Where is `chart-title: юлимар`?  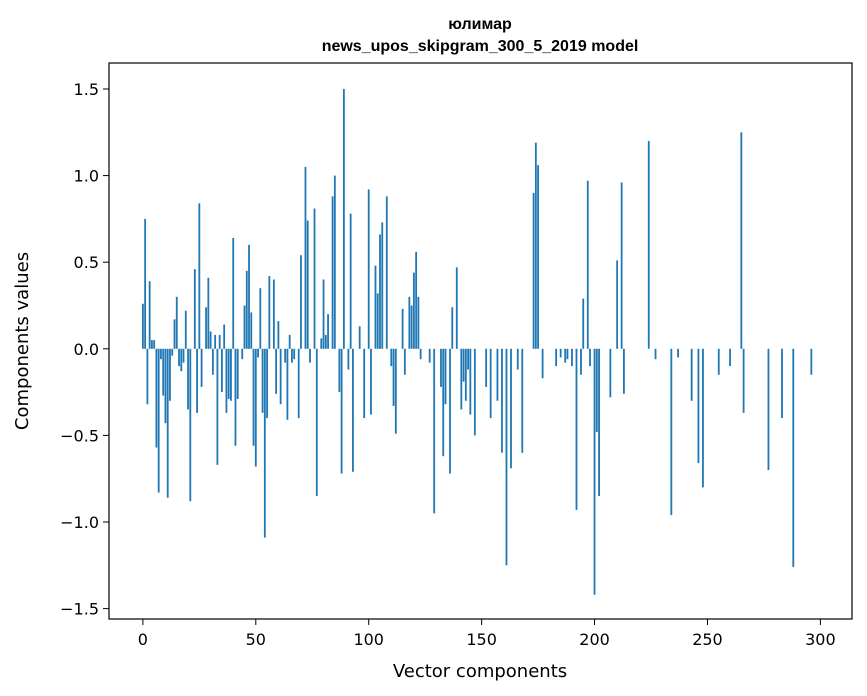
chart-title: юлимар is located at coordinates (480, 24).